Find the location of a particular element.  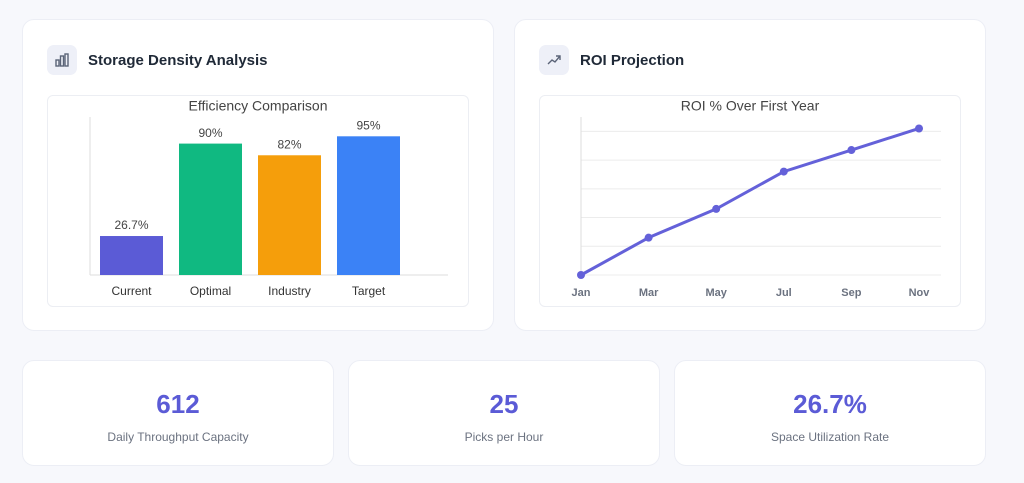

bar-icon is located at coordinates (62, 60).